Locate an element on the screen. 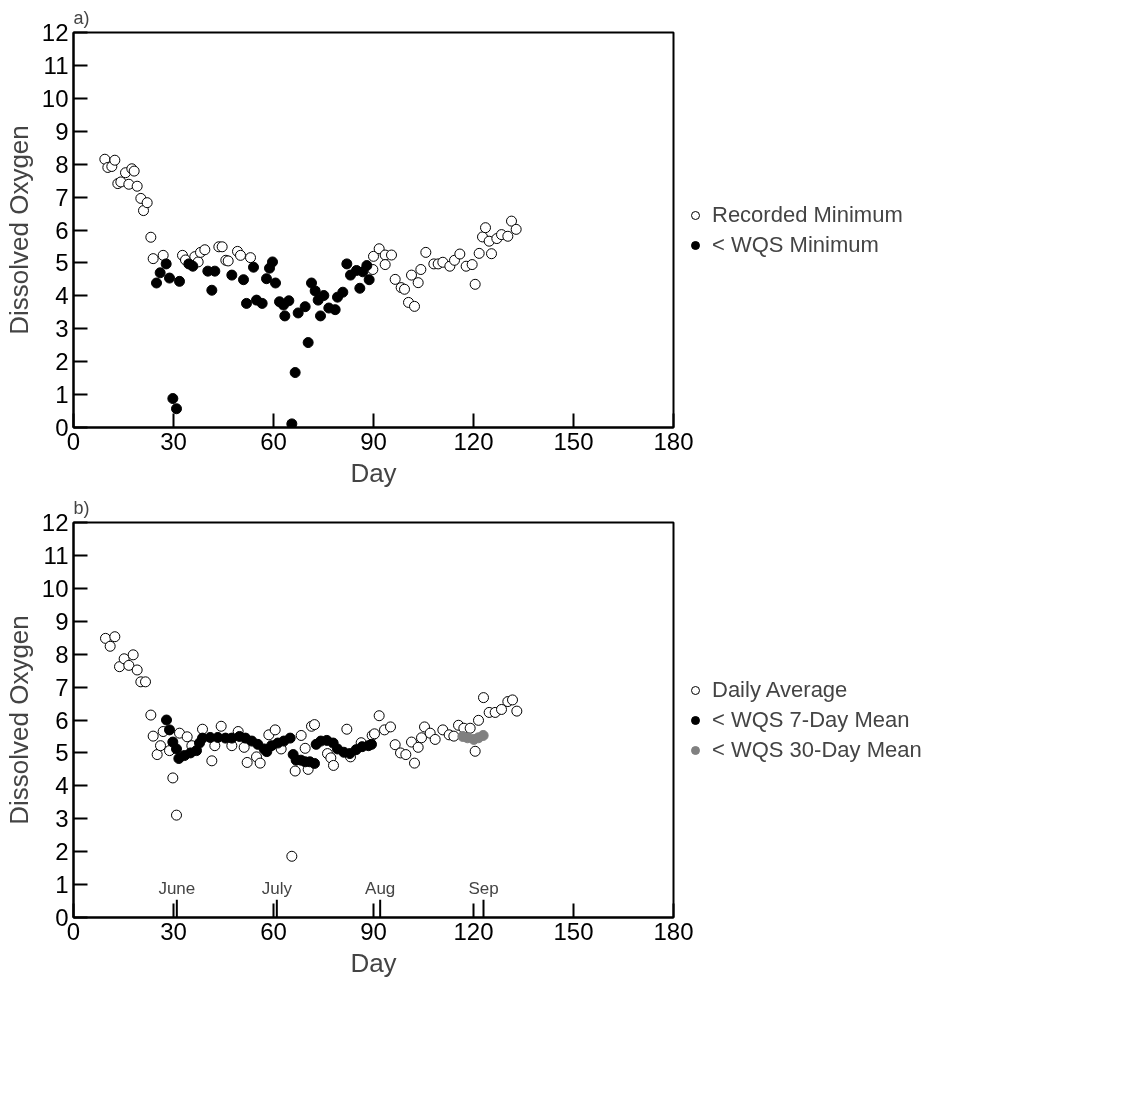 The image size is (1135, 1105). chart-title: b) is located at coordinates (81, 507).